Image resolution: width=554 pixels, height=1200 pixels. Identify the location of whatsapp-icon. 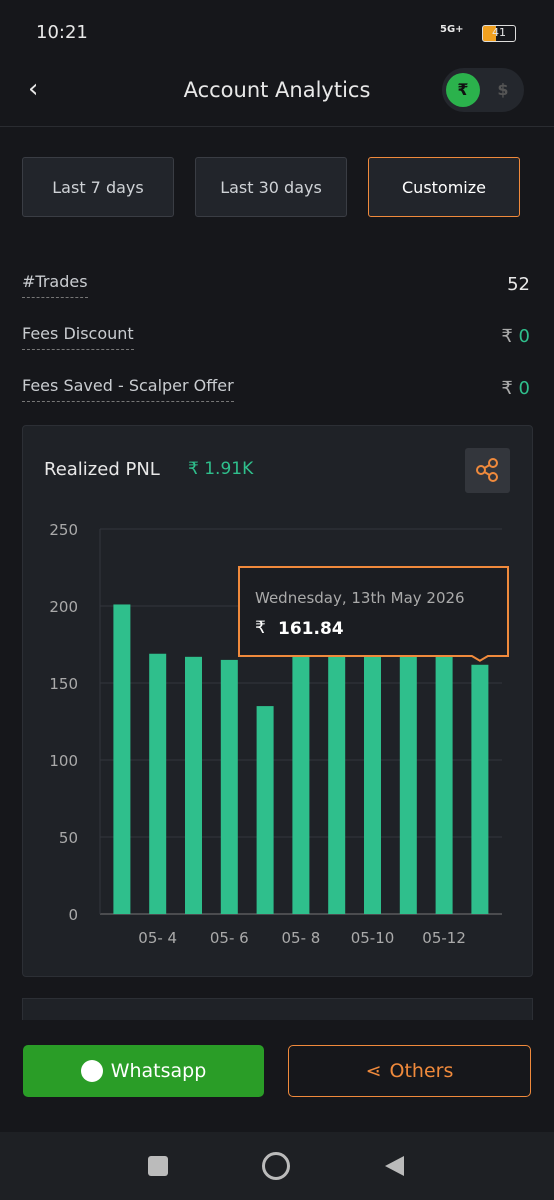
(91, 1071).